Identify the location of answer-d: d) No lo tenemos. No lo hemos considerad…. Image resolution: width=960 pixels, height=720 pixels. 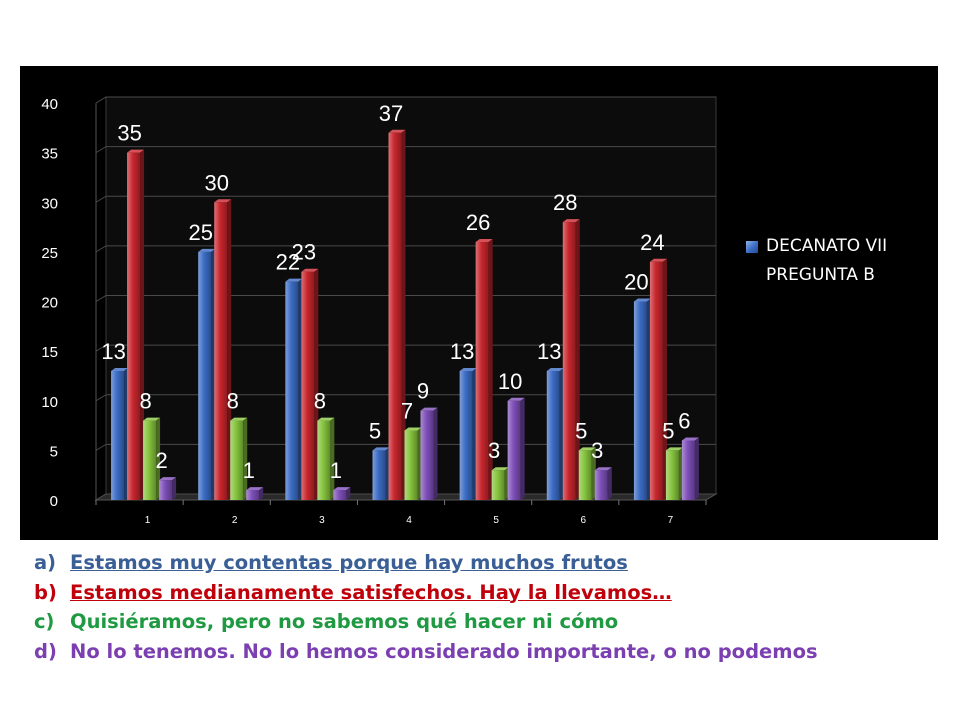
(484, 652).